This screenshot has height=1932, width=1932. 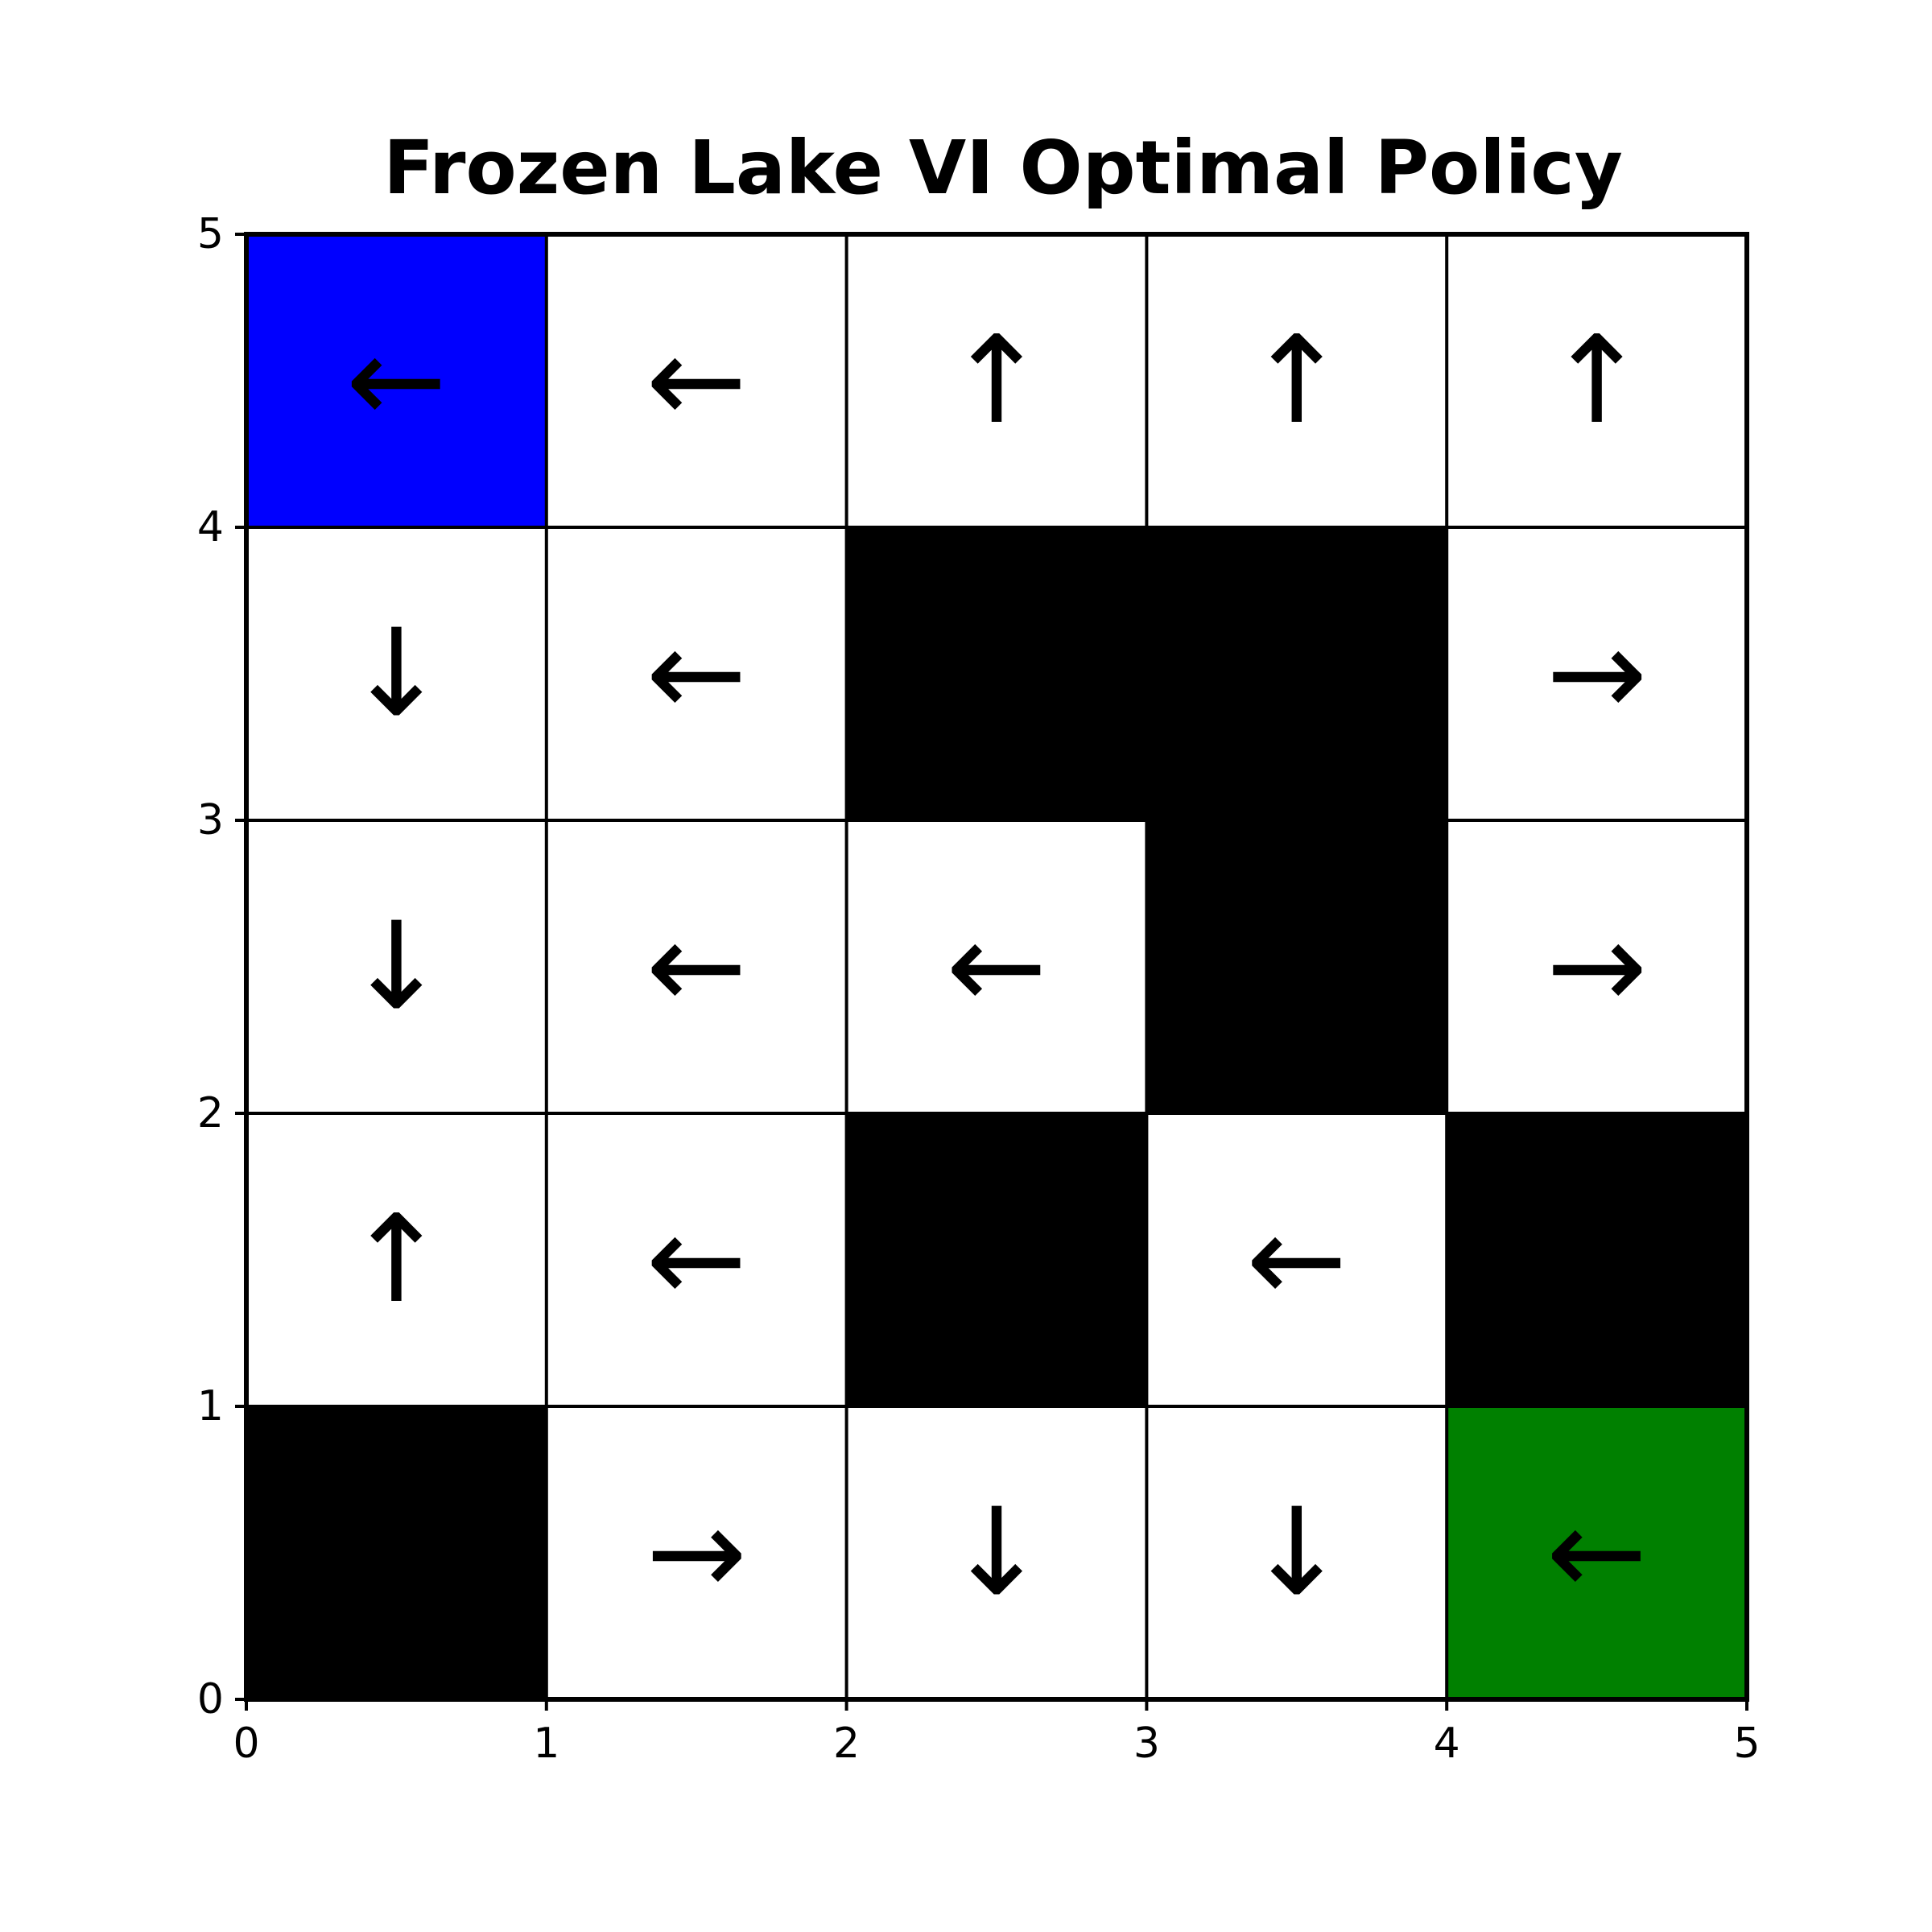 I want to click on cell-frozen-r3-c3, so click(x=1296, y=1259).